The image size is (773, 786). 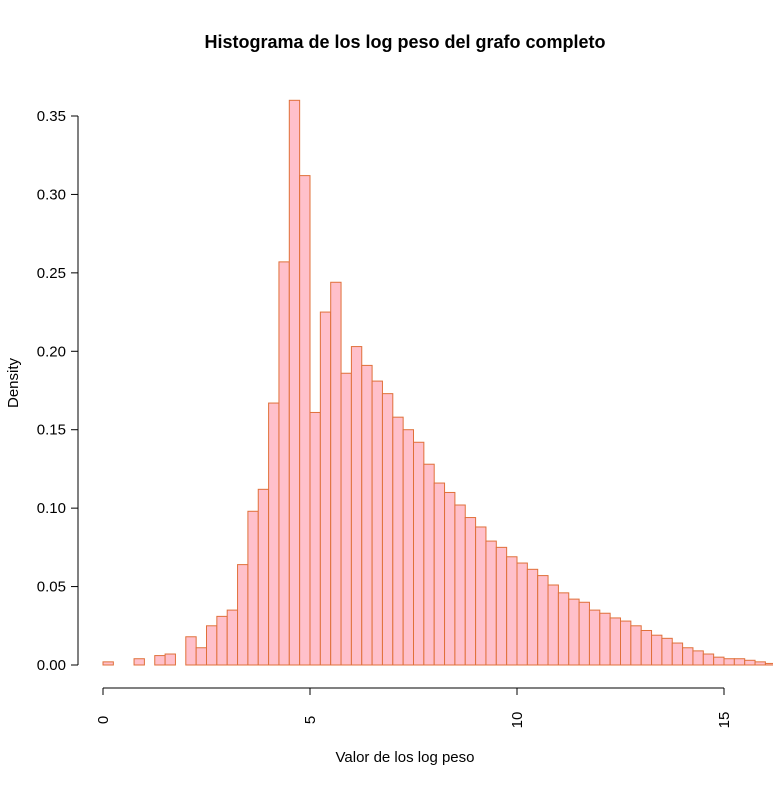 I want to click on y-axis-label: Density, so click(x=13, y=382).